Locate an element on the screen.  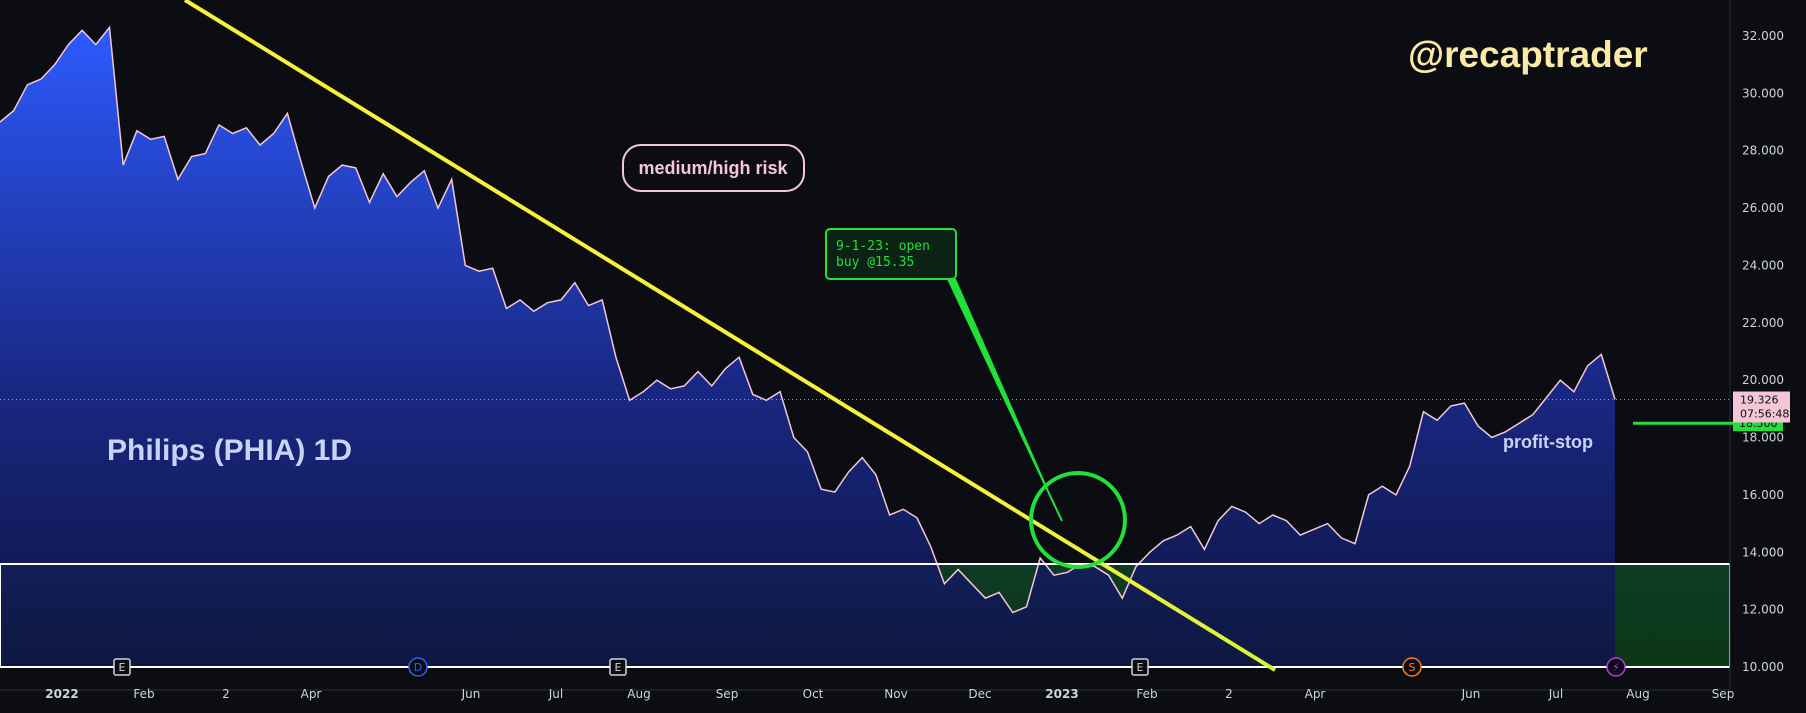
author-watermark: @recaptrader is located at coordinates (1528, 54).